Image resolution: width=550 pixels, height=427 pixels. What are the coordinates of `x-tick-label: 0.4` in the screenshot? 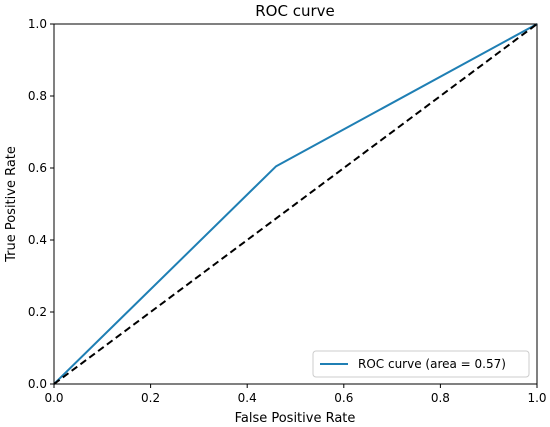 It's located at (247, 398).